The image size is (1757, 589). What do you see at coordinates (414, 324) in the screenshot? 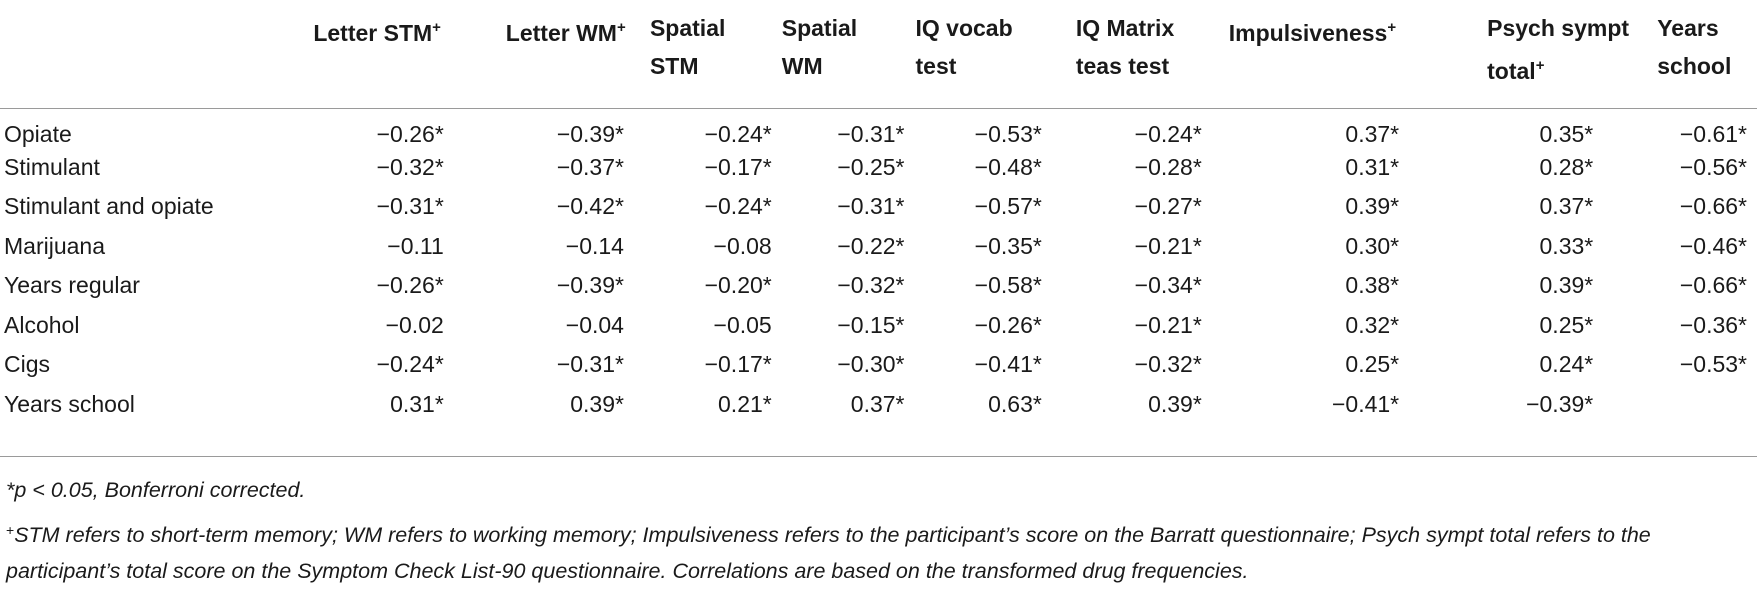
I see `table-cell: −0.02` at bounding box center [414, 324].